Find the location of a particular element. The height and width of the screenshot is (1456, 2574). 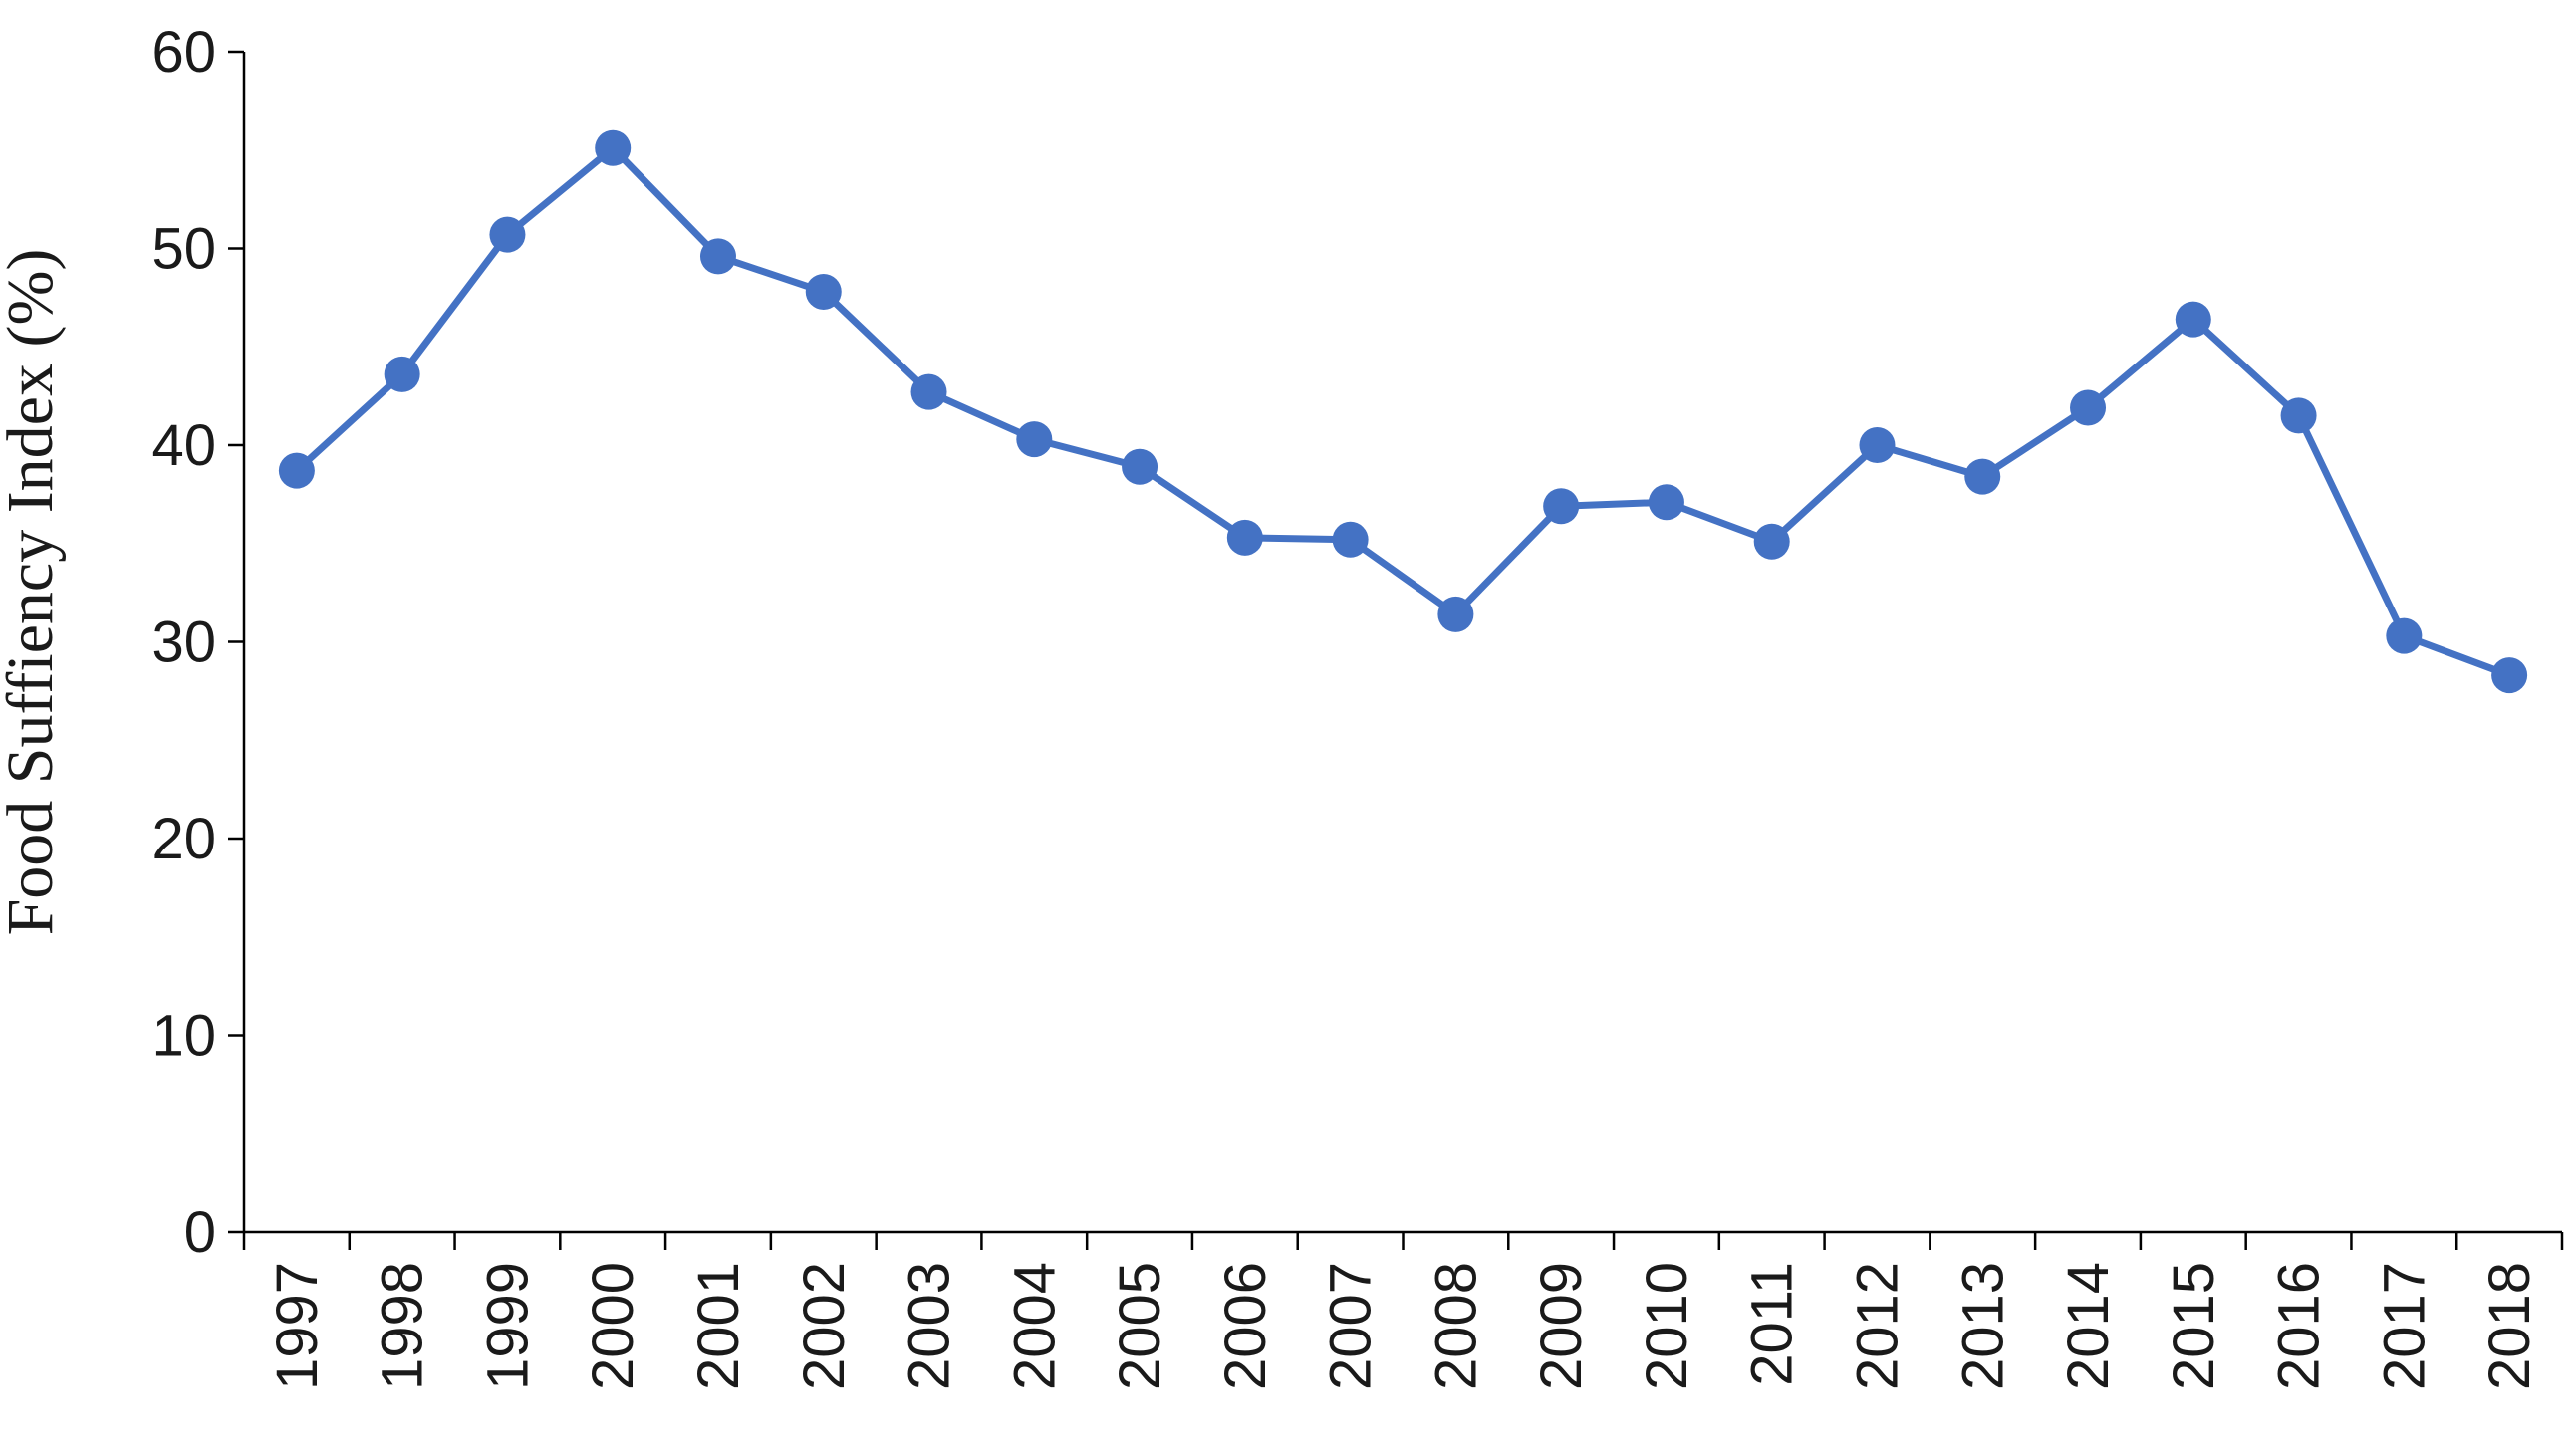

x-tick-label: 2007 is located at coordinates (1351, 1326).